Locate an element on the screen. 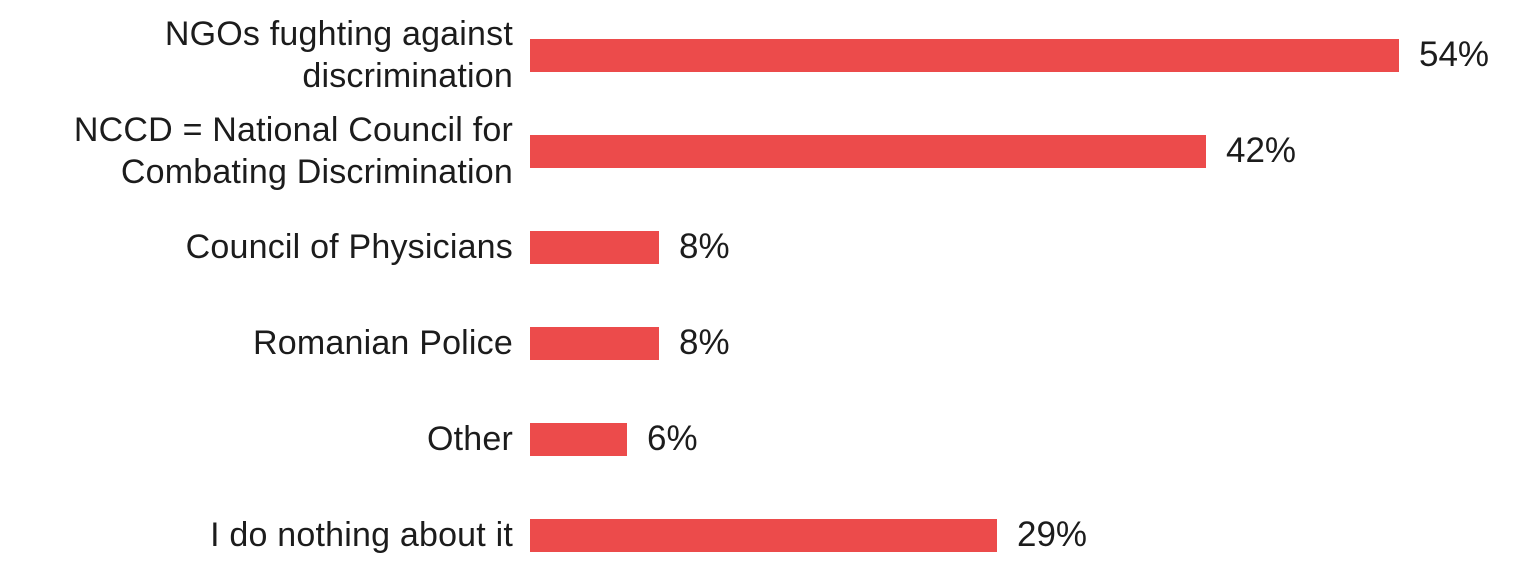  category-label: NGOs fughting against discrimination is located at coordinates (338, 55).